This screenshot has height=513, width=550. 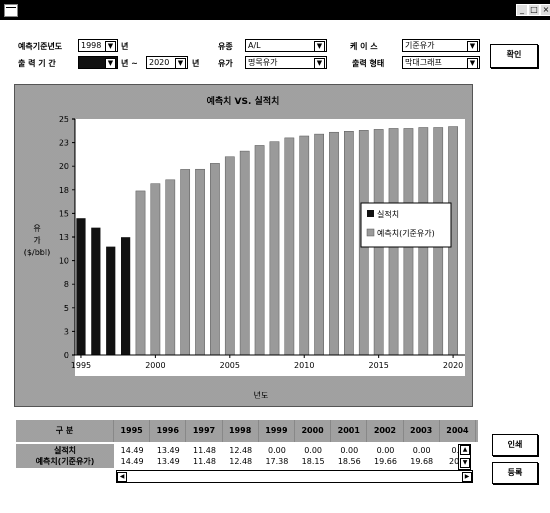 I want to click on chart-legend: 실적치 예측치(기준유가), so click(x=406, y=225).